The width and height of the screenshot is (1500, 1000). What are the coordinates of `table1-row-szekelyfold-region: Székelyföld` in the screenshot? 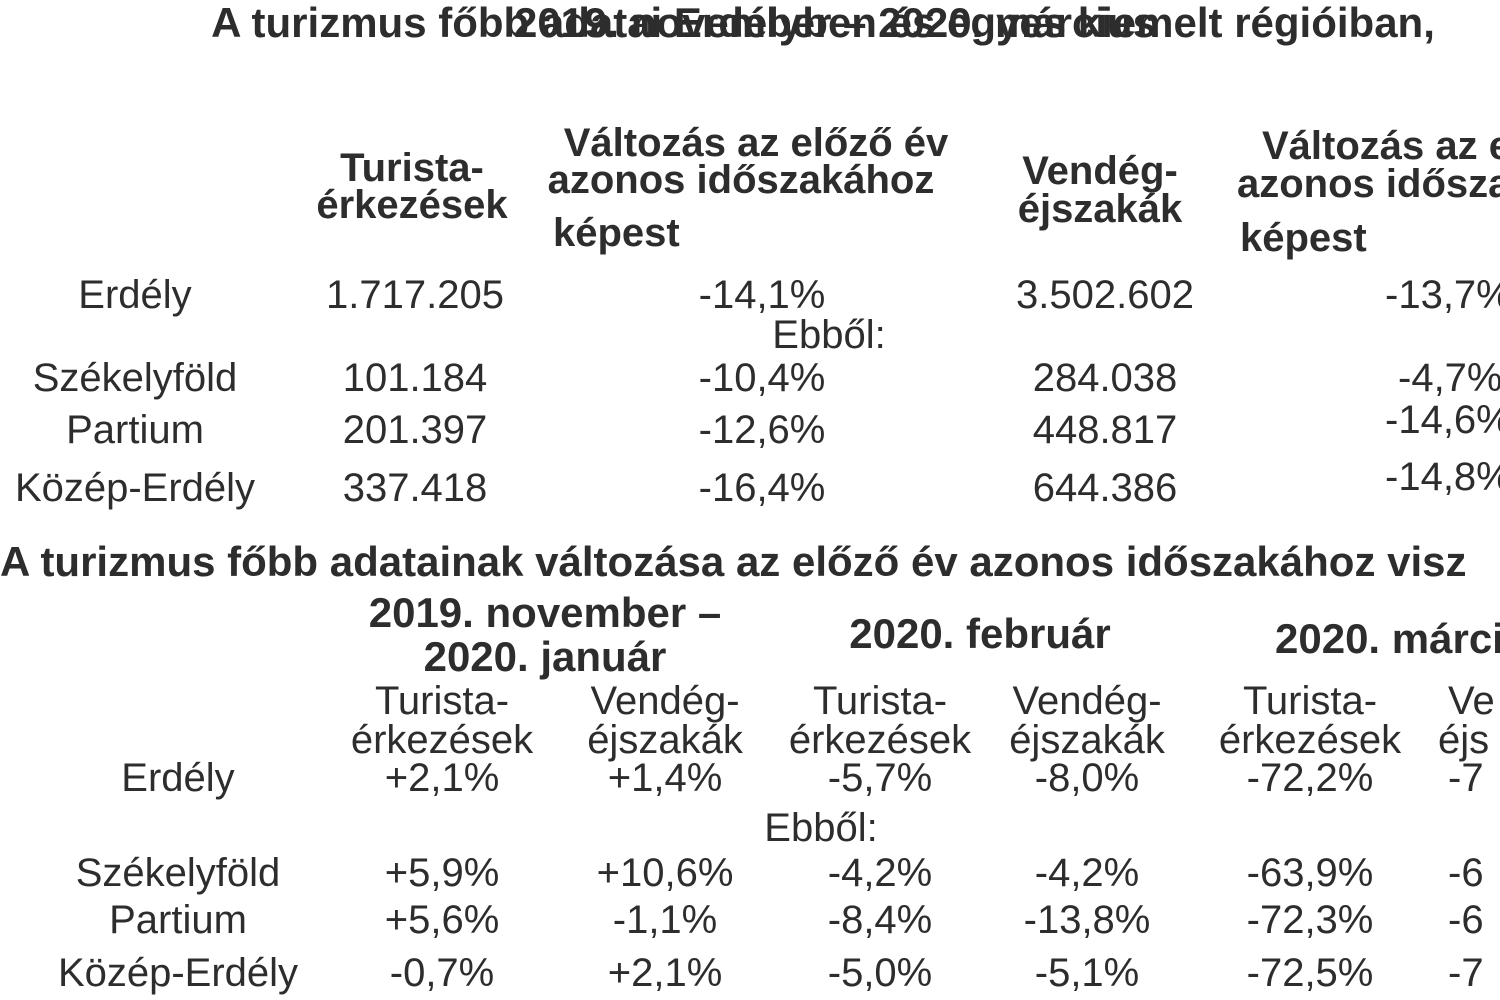 It's located at (135, 378).